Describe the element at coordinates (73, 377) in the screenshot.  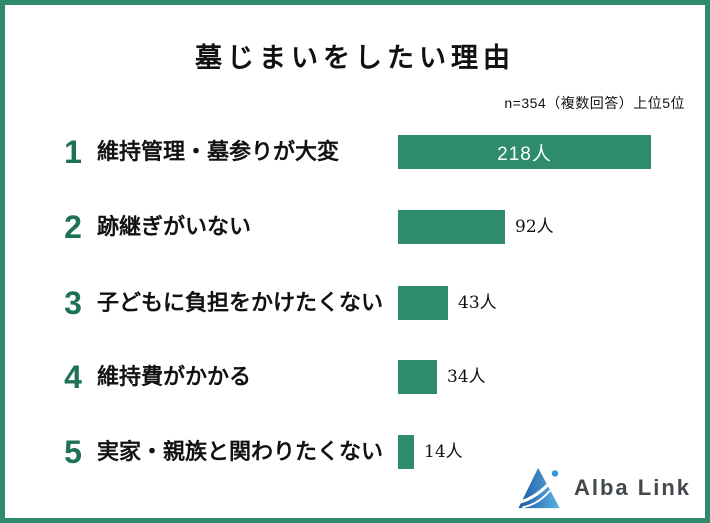
I see `rank-number: 4` at that location.